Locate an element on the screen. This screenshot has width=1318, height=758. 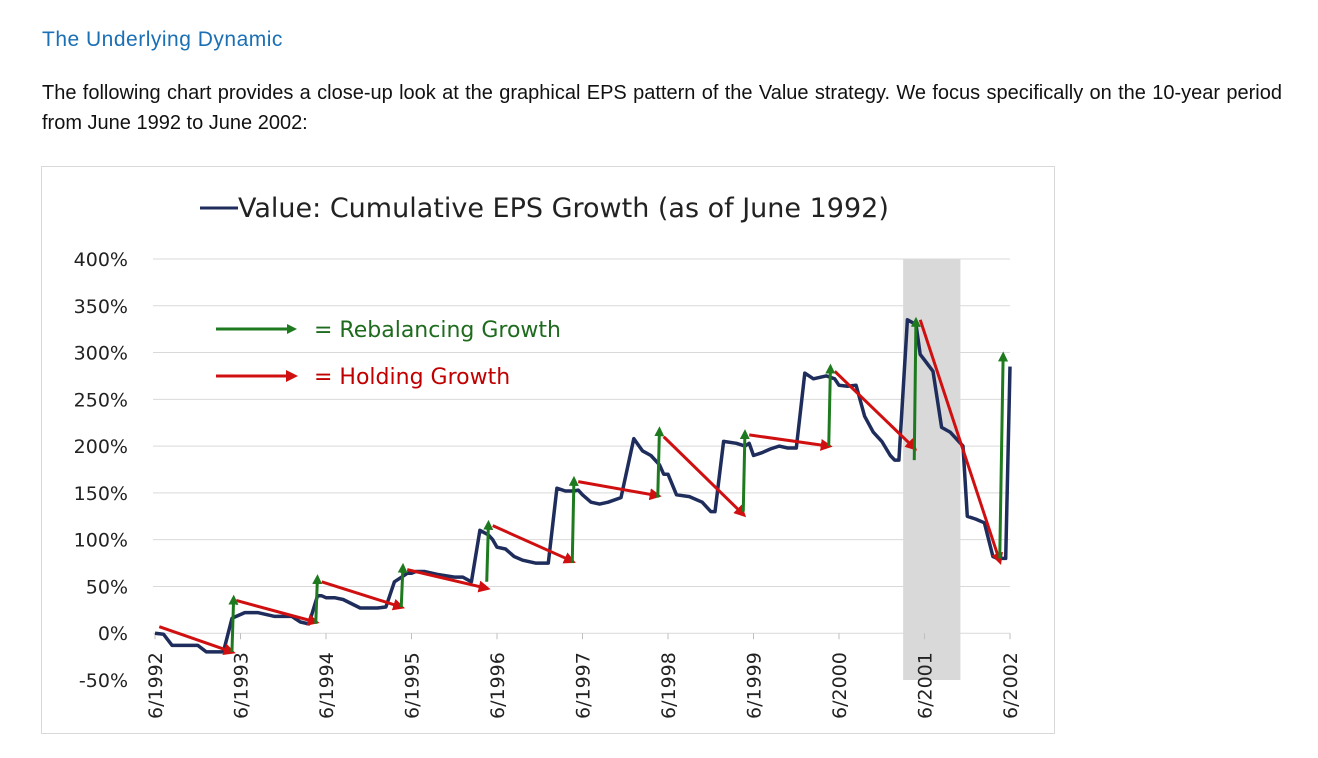
recession-shade is located at coordinates (932, 469).